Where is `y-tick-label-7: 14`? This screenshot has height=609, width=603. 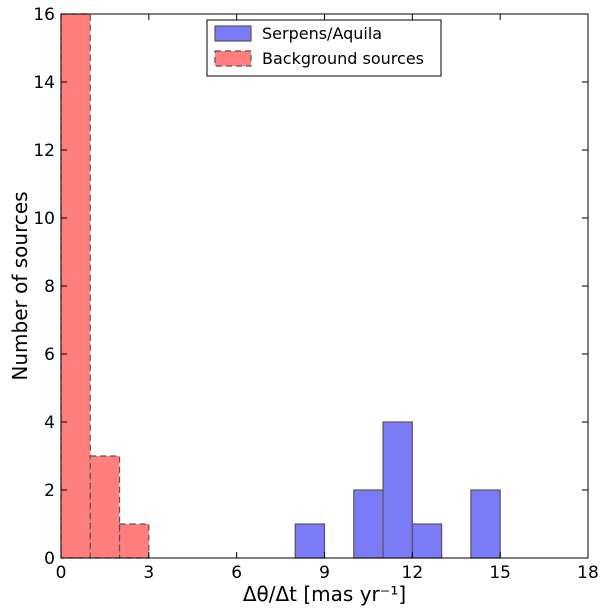
y-tick-label-7: 14 is located at coordinates (44, 83).